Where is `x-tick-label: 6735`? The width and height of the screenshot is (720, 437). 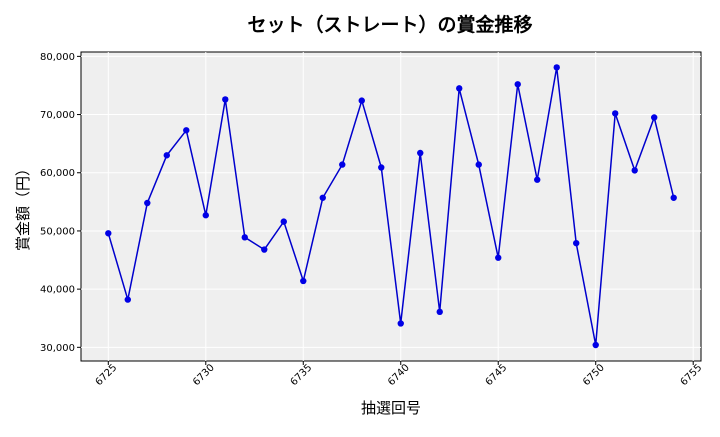 x-tick-label: 6735 is located at coordinates (302, 375).